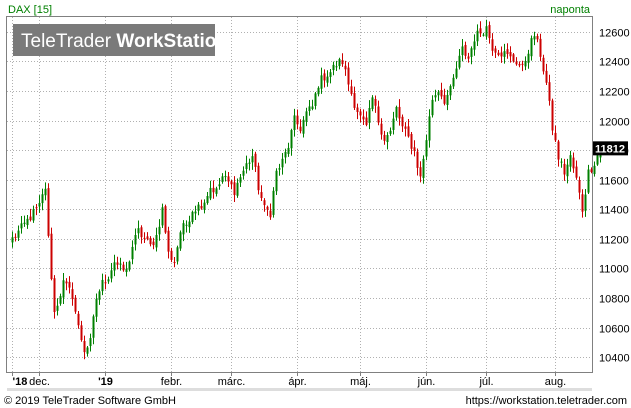 Image resolution: width=631 pixels, height=408 pixels. Describe the element at coordinates (360, 382) in the screenshot. I see `x-tick-label: máj.` at that location.